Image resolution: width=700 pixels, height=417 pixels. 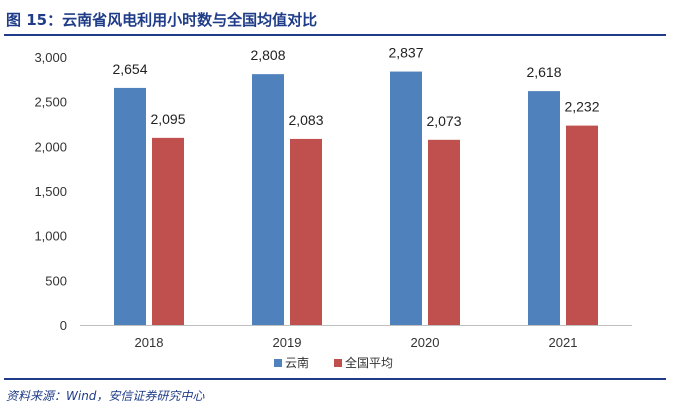 What do you see at coordinates (563, 342) in the screenshot?
I see `x-category-label: 2021` at bounding box center [563, 342].